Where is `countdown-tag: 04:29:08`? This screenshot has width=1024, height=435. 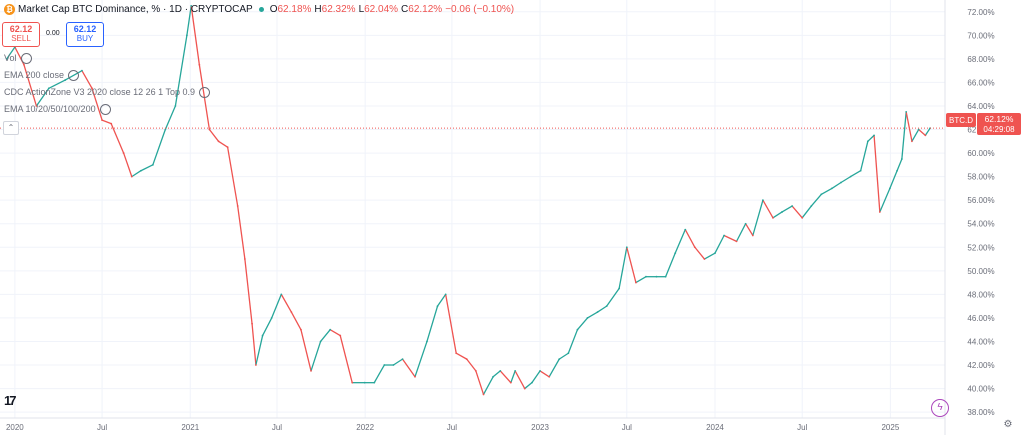 countdown-tag: 04:29:08 is located at coordinates (999, 129).